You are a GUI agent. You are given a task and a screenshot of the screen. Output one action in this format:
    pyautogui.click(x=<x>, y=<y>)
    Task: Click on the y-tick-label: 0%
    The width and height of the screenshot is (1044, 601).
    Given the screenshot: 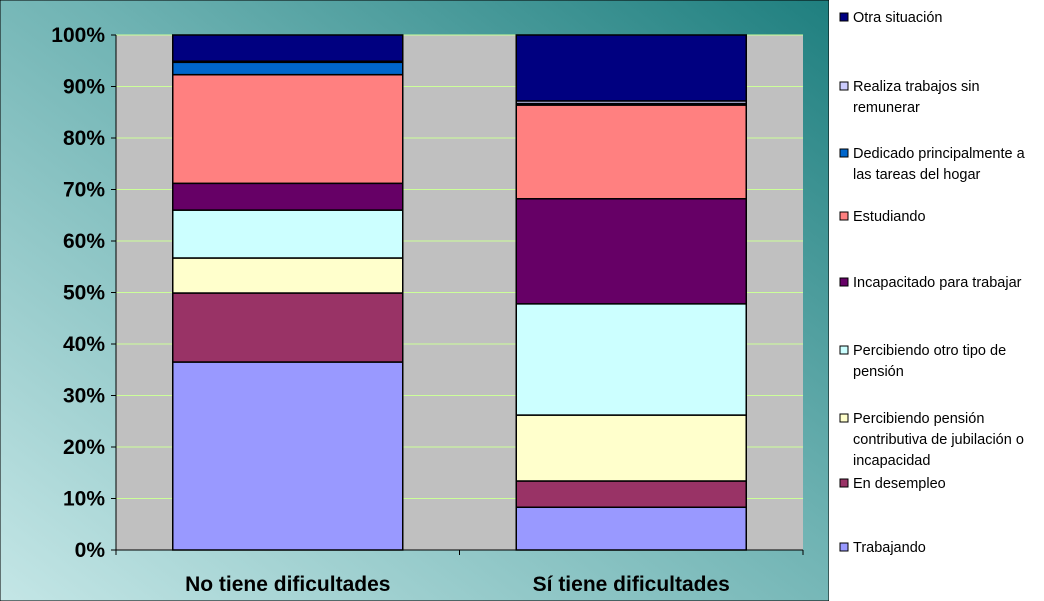 What is the action you would take?
    pyautogui.click(x=90, y=550)
    